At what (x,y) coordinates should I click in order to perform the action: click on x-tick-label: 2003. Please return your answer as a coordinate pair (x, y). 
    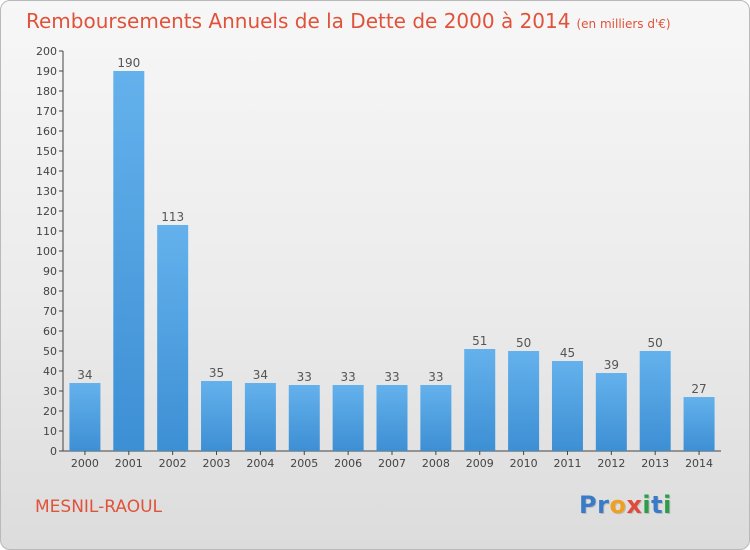
    Looking at the image, I should click on (217, 463).